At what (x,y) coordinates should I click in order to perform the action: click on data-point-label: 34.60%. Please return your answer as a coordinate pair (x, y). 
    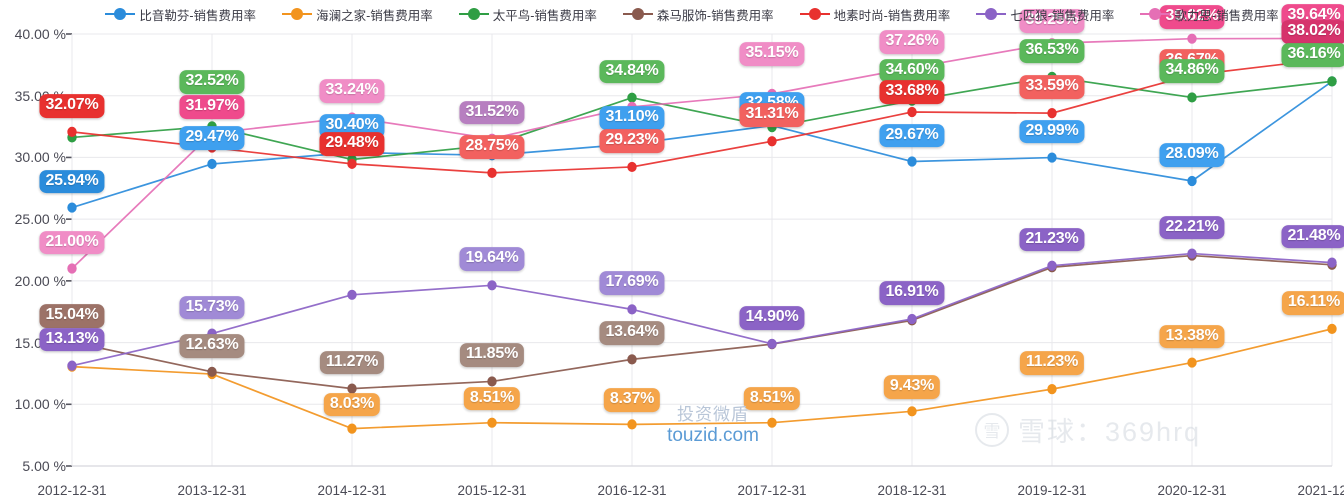
    Looking at the image, I should click on (912, 70).